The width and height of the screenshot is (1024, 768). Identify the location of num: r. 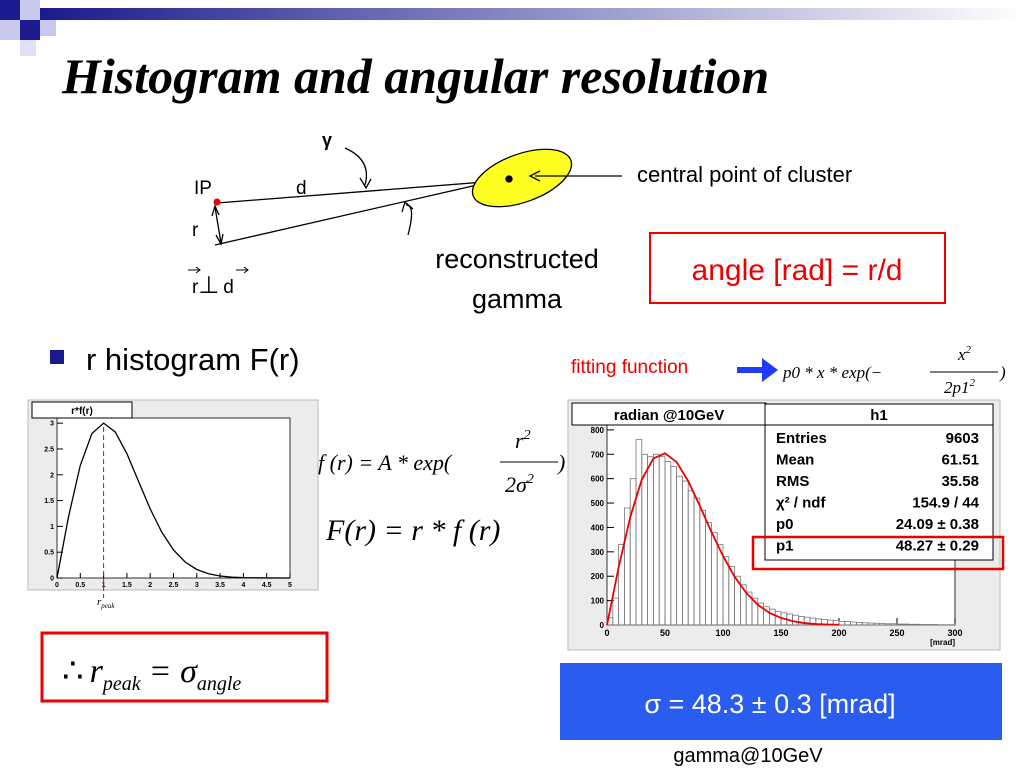
(519, 440).